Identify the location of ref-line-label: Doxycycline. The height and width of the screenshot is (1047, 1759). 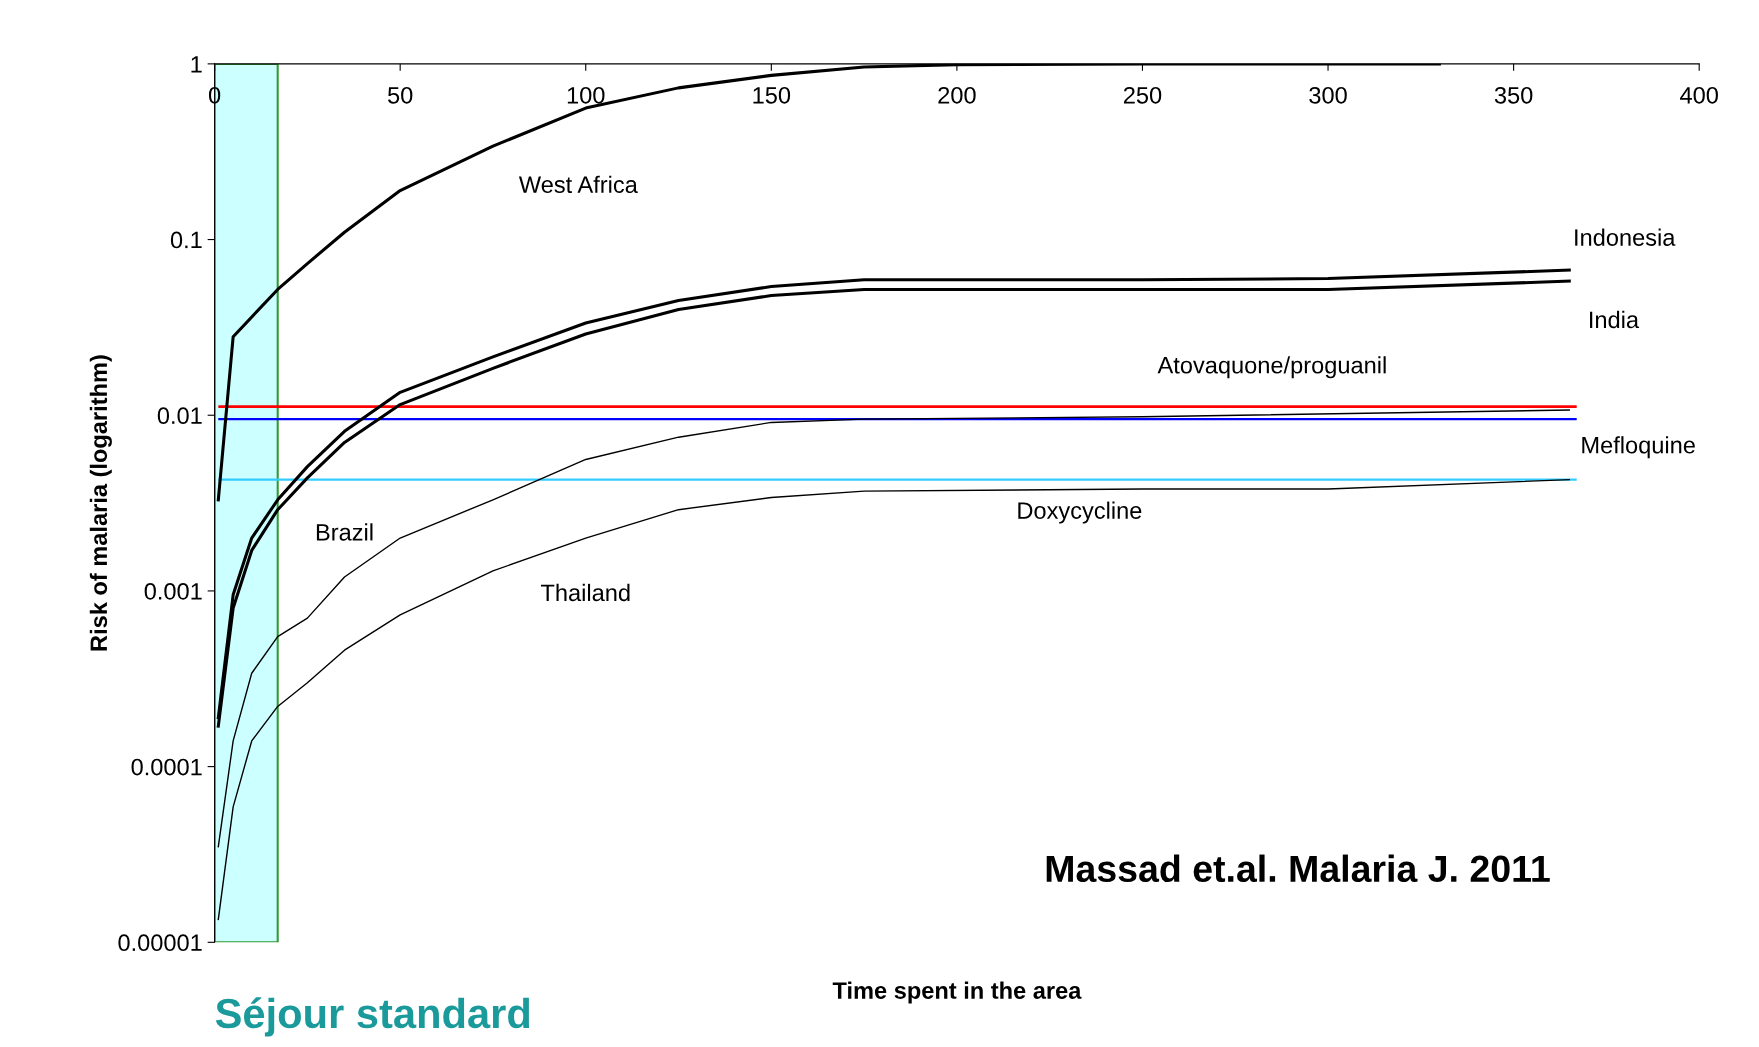
(1080, 512).